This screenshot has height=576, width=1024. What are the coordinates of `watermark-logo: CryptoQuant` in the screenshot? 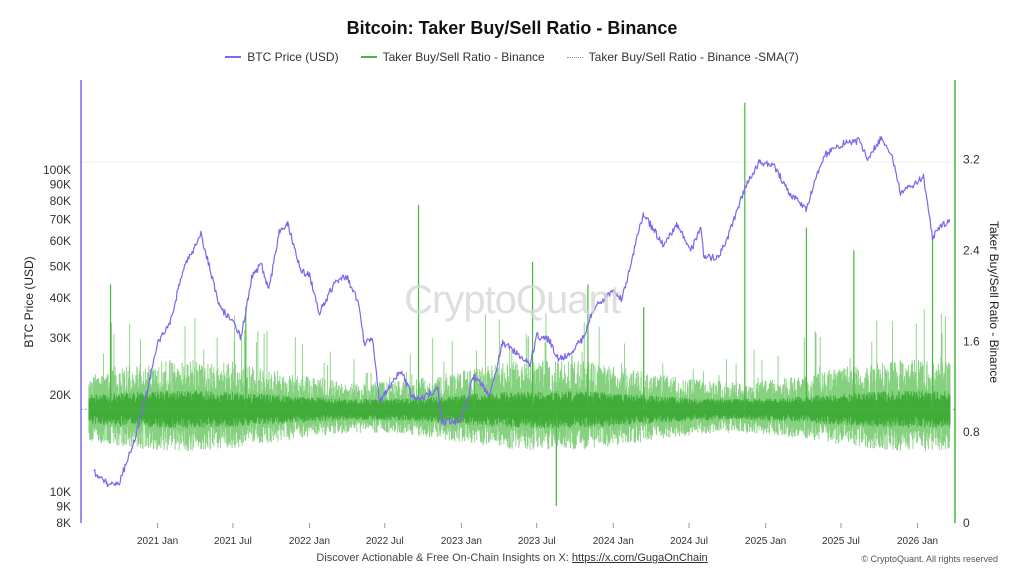 It's located at (512, 300).